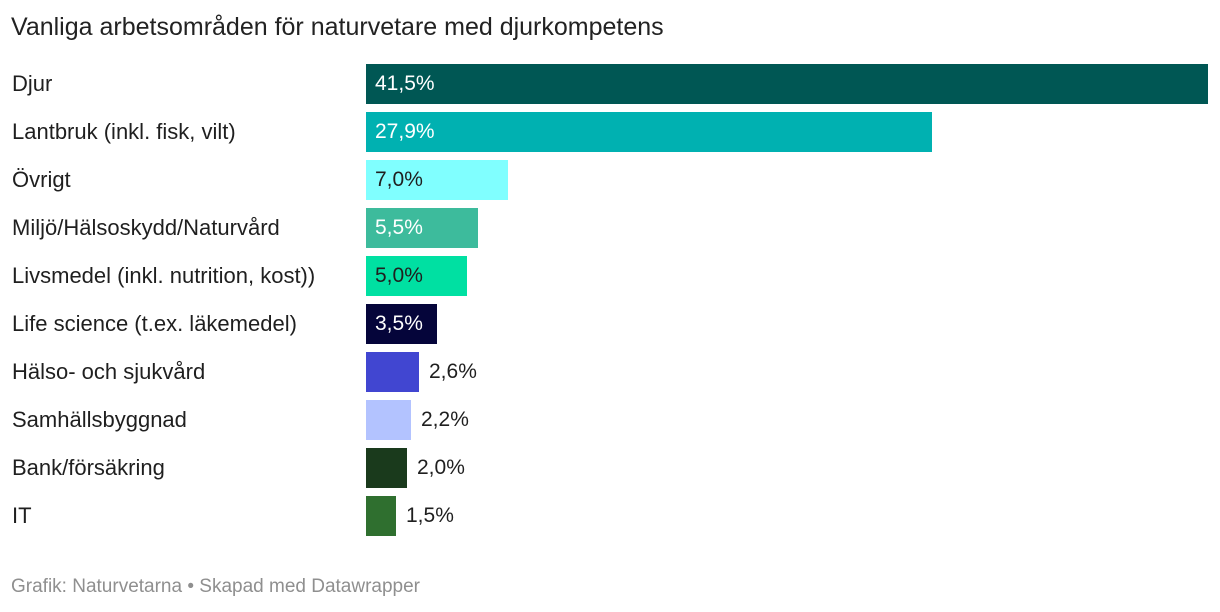  I want to click on category-label: Bank/försäkring, so click(88, 467).